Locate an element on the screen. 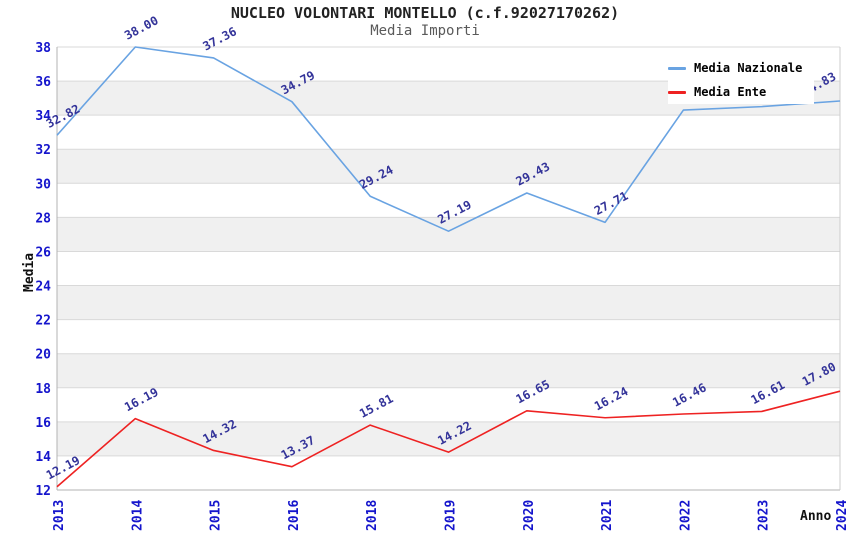  legend-label-media-nazionale: Media Nazionale is located at coordinates (748, 68).